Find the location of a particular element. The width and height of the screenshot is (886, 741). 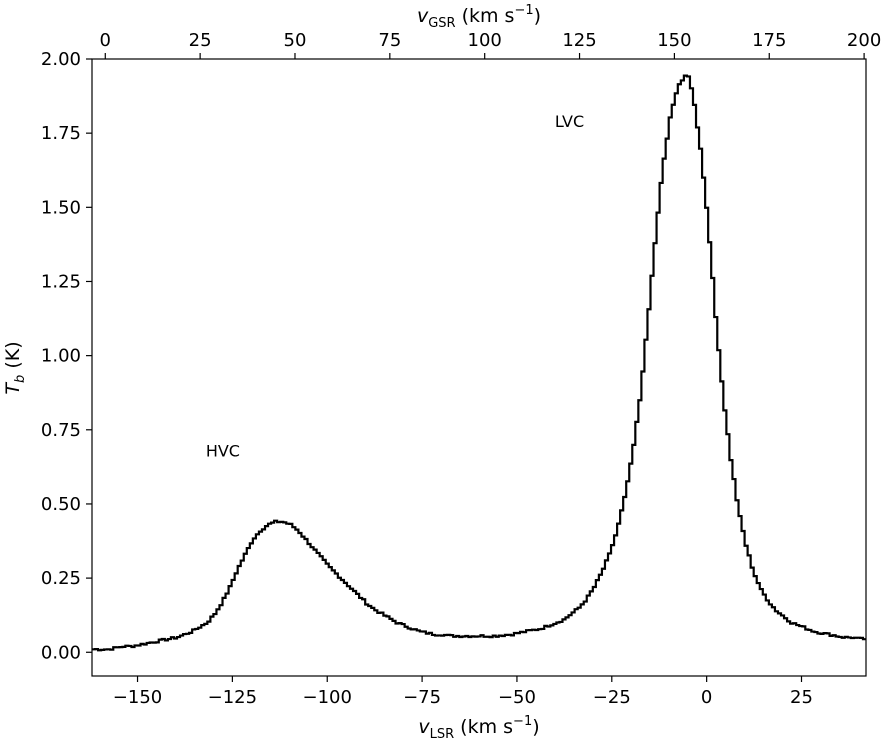

x2-tick-label: 50 is located at coordinates (295, 40).